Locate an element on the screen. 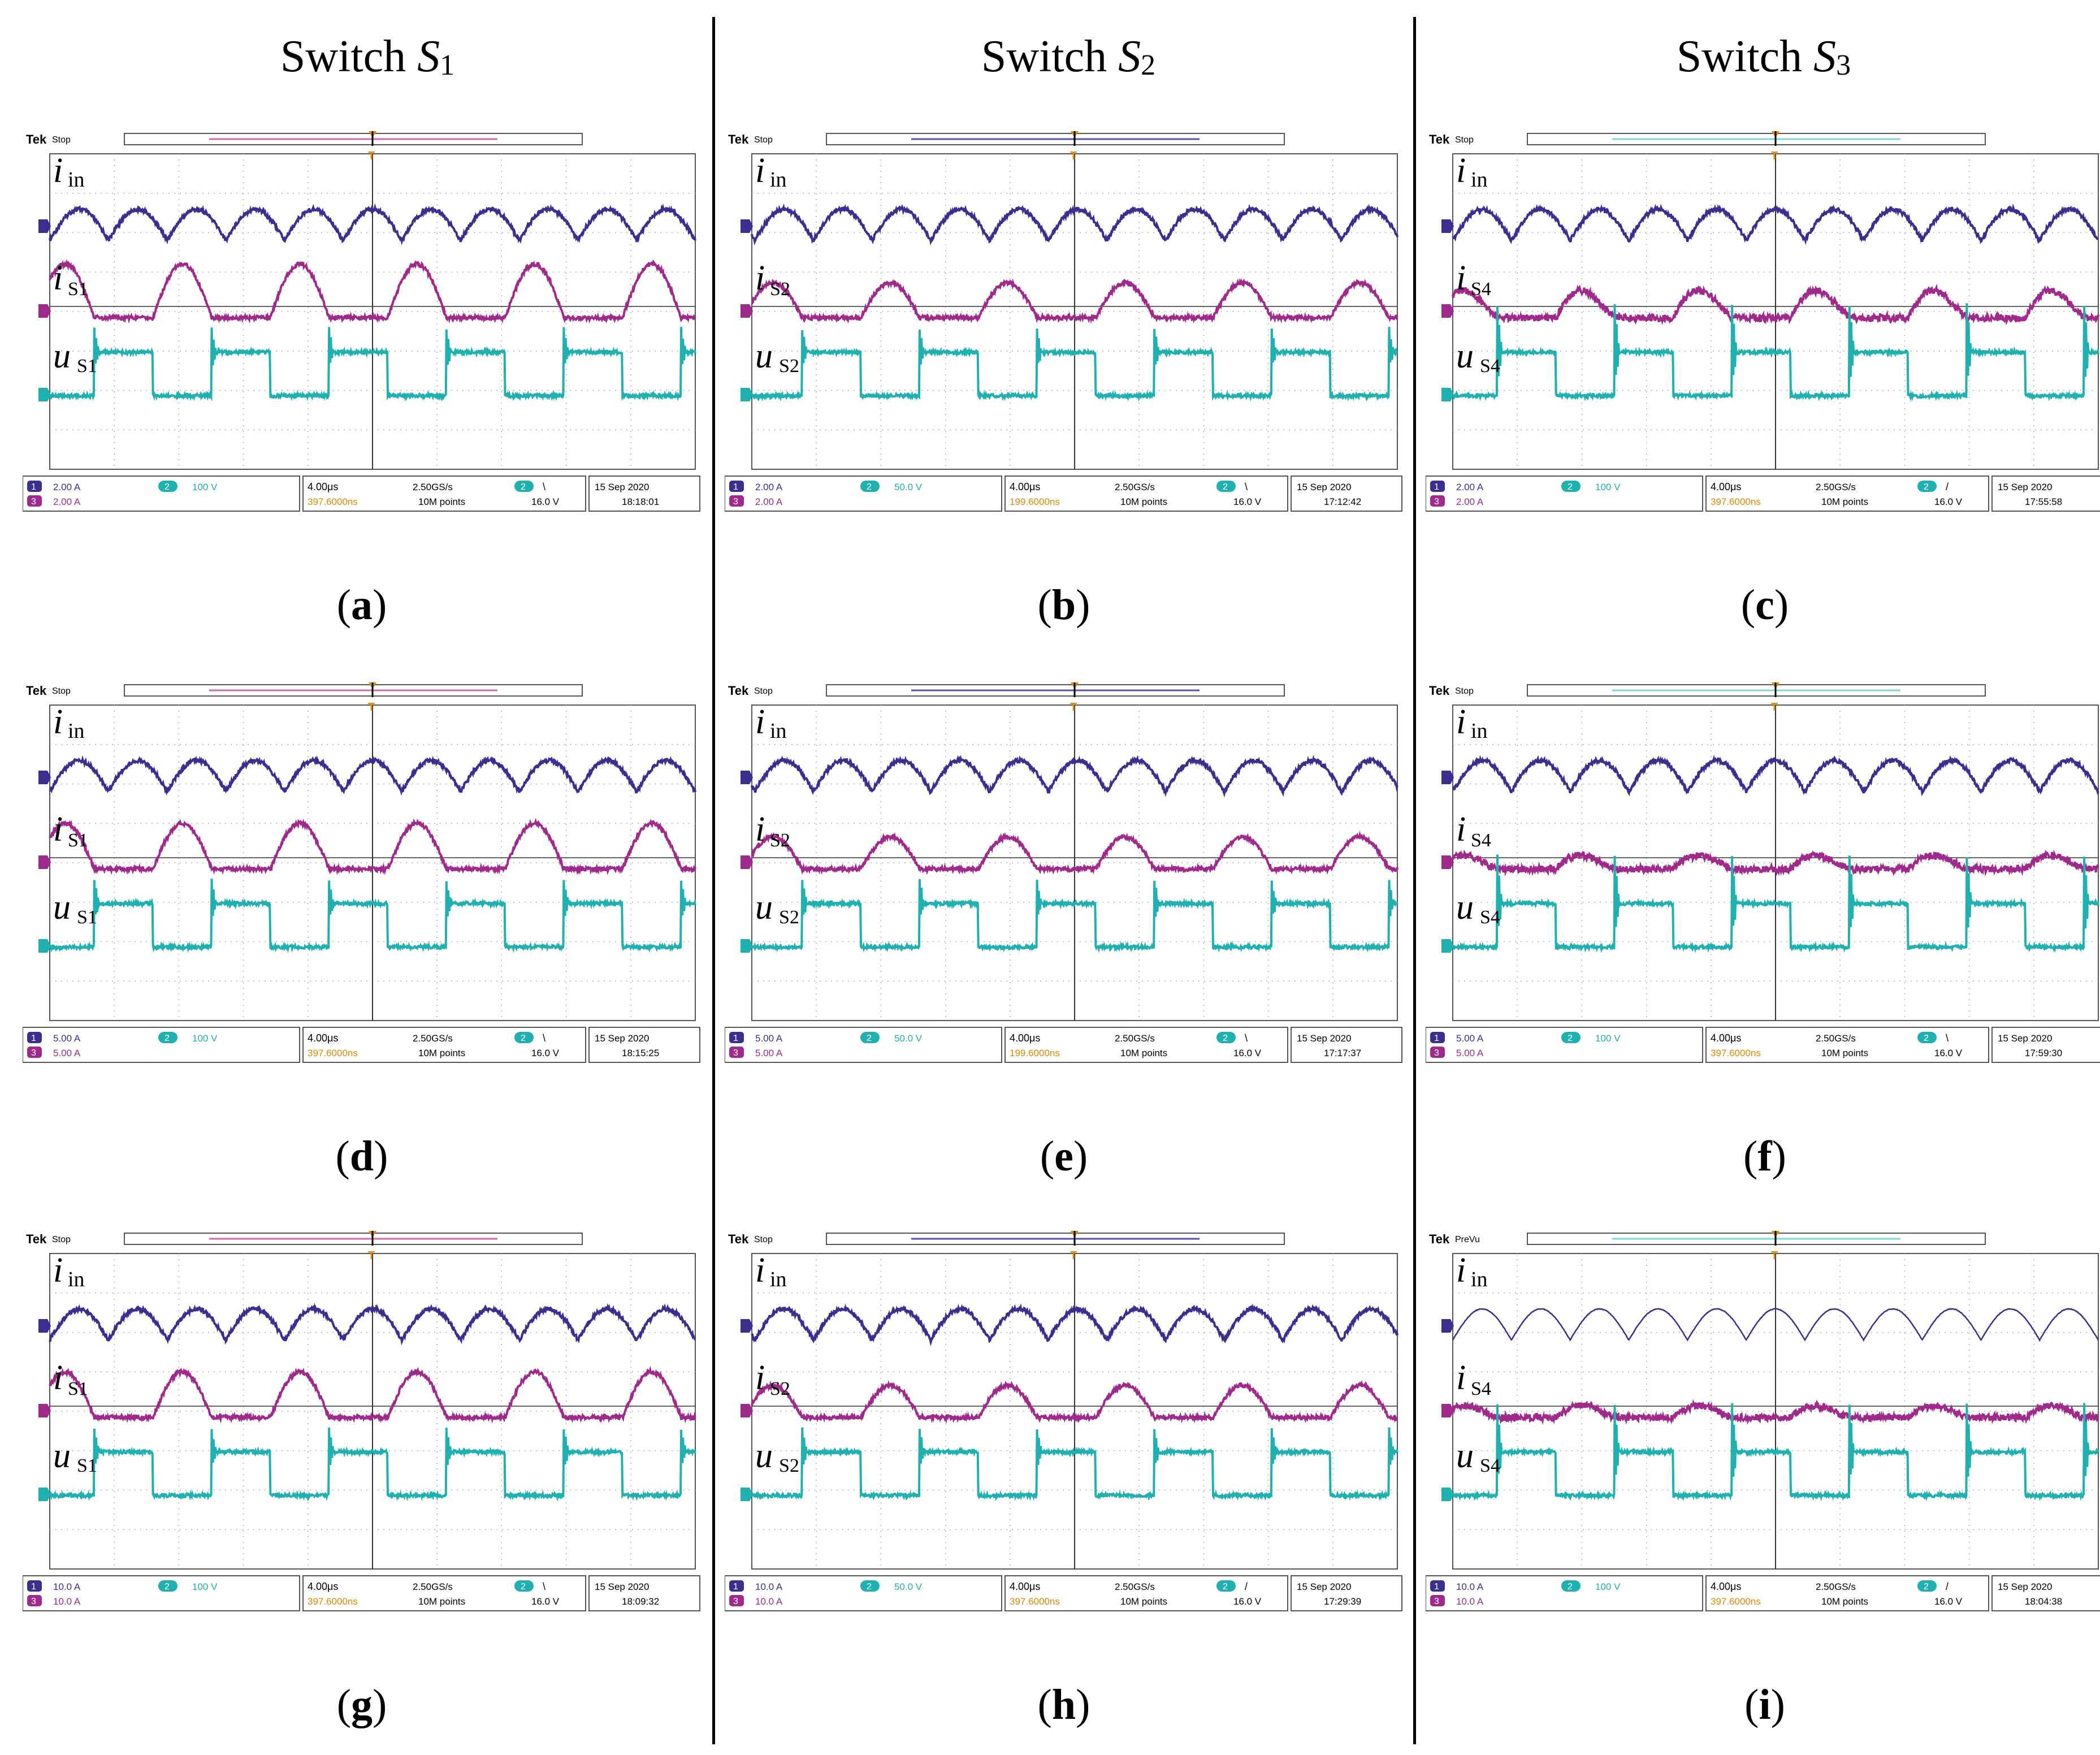 This screenshot has height=1755, width=2100. ch3-badge-num: 3 is located at coordinates (1436, 1601).